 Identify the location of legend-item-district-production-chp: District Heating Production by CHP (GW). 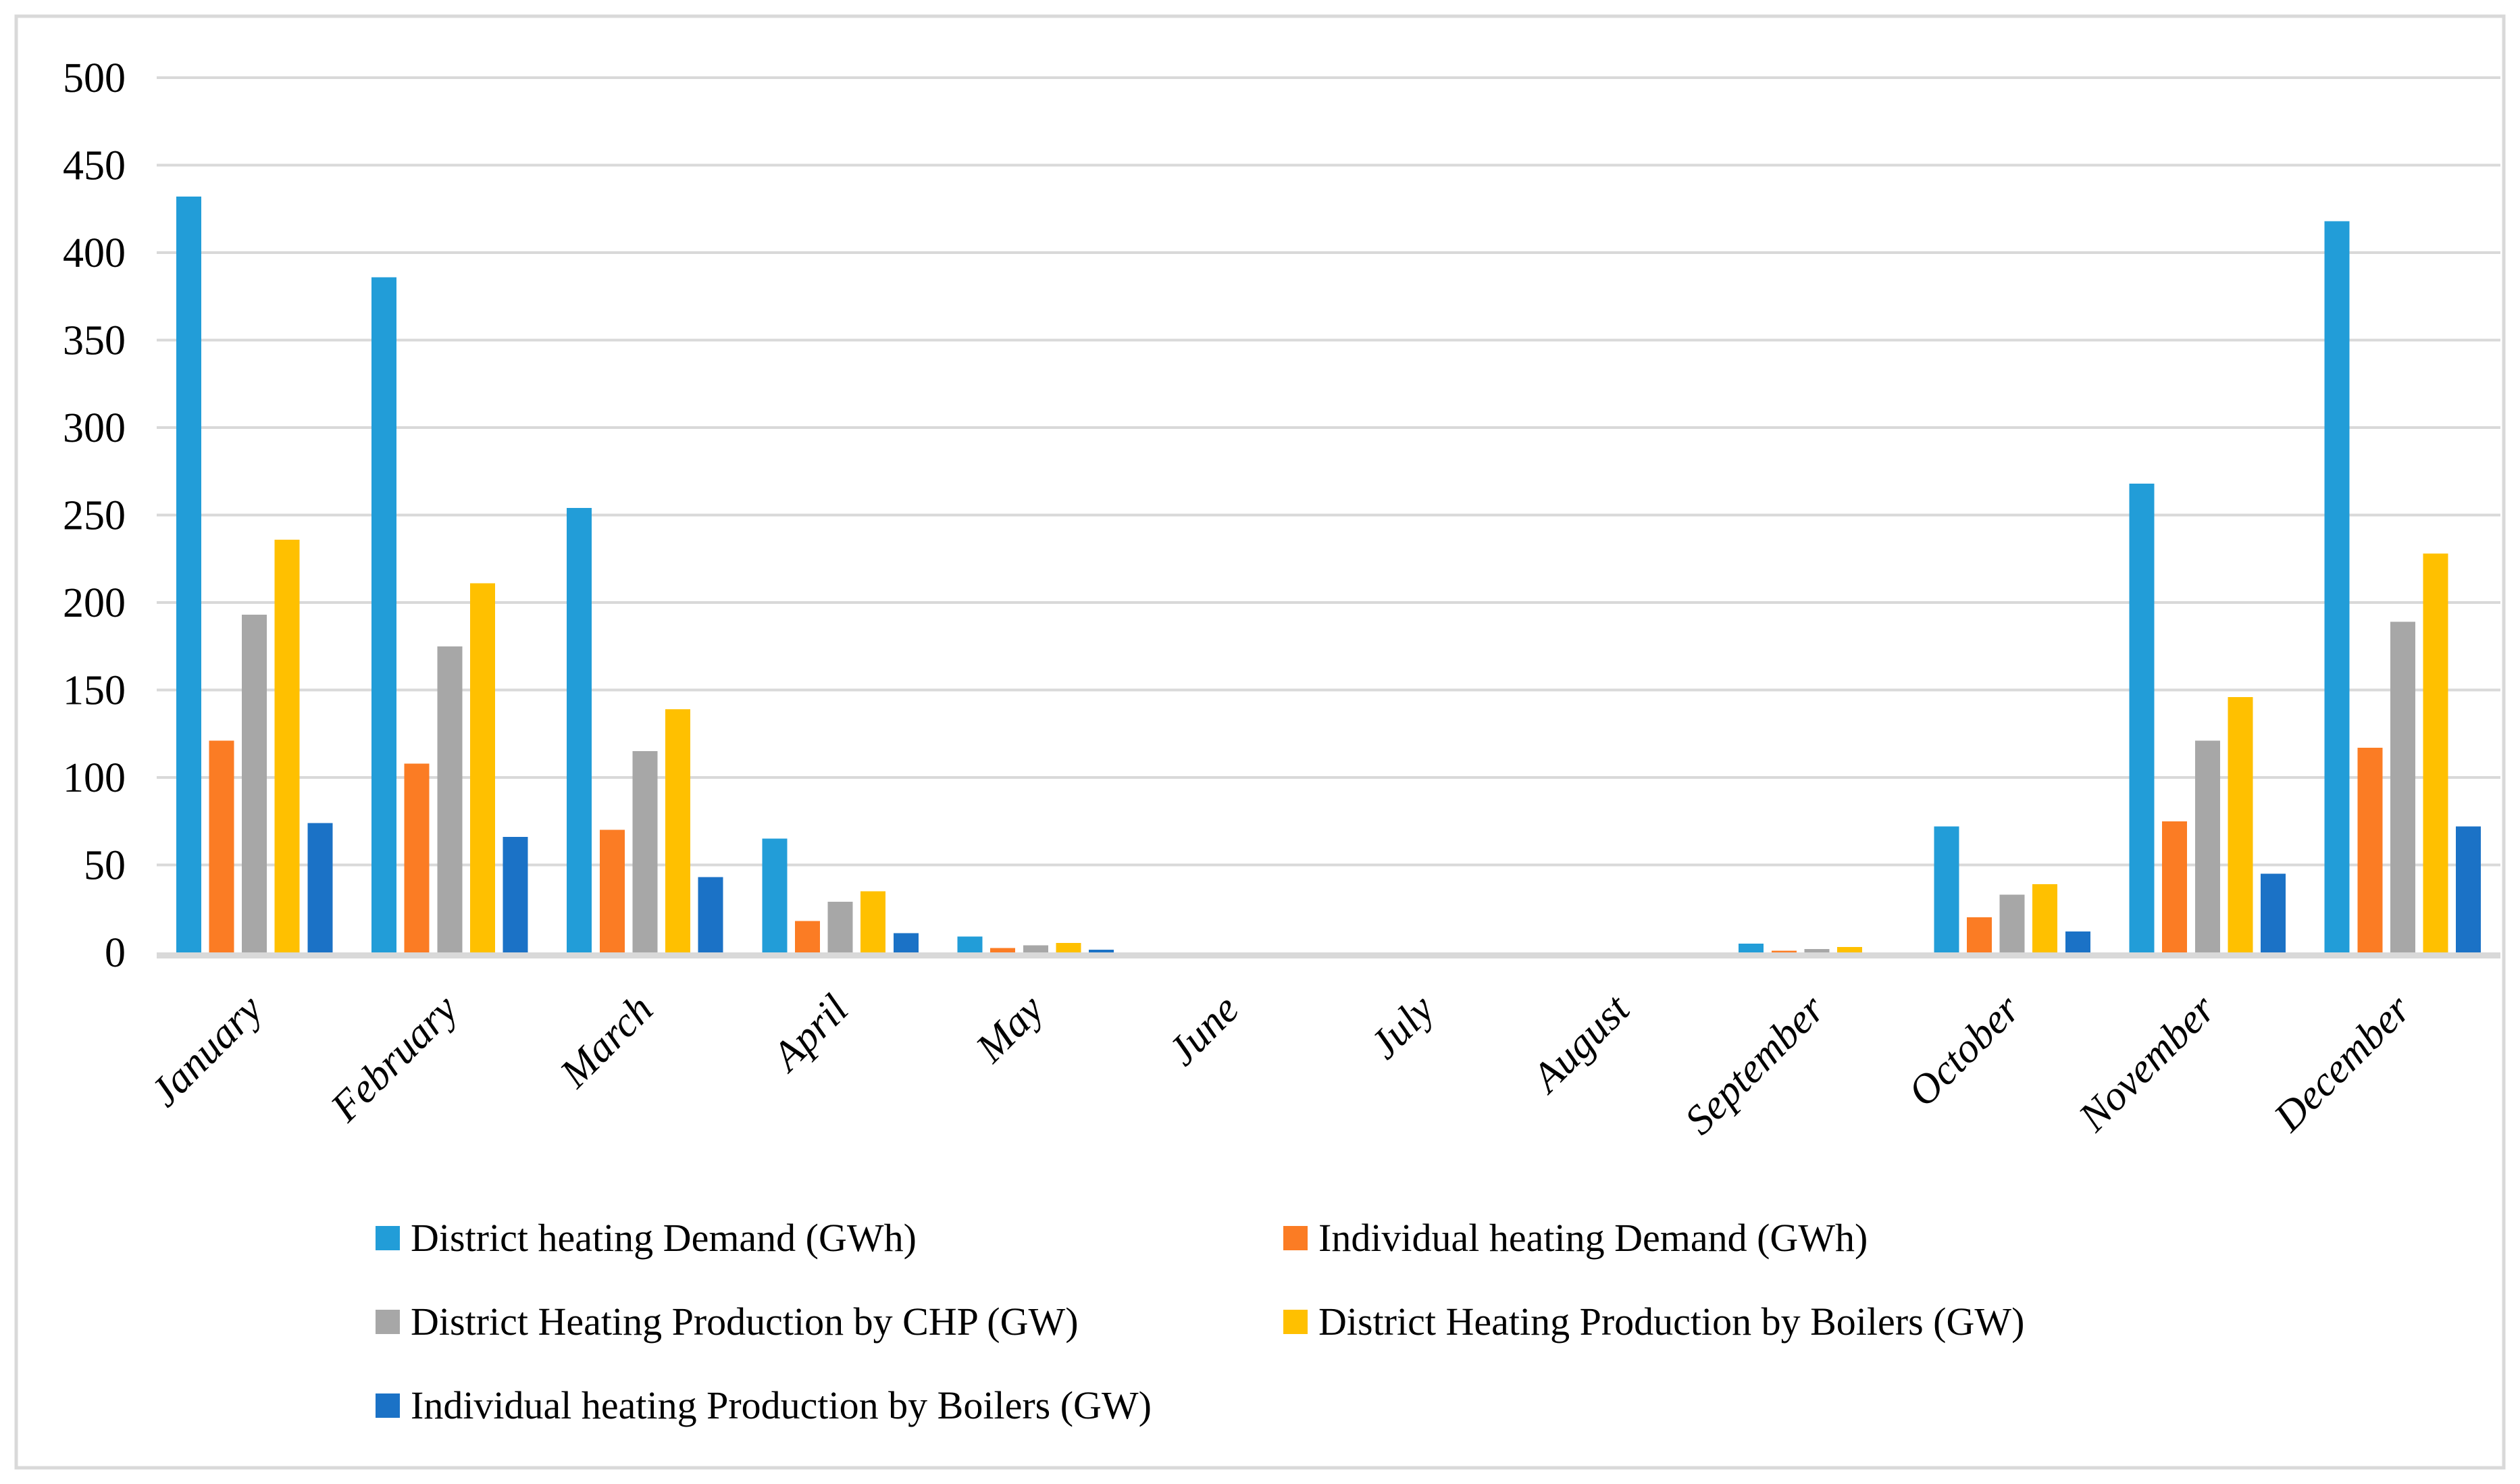
(829, 1322).